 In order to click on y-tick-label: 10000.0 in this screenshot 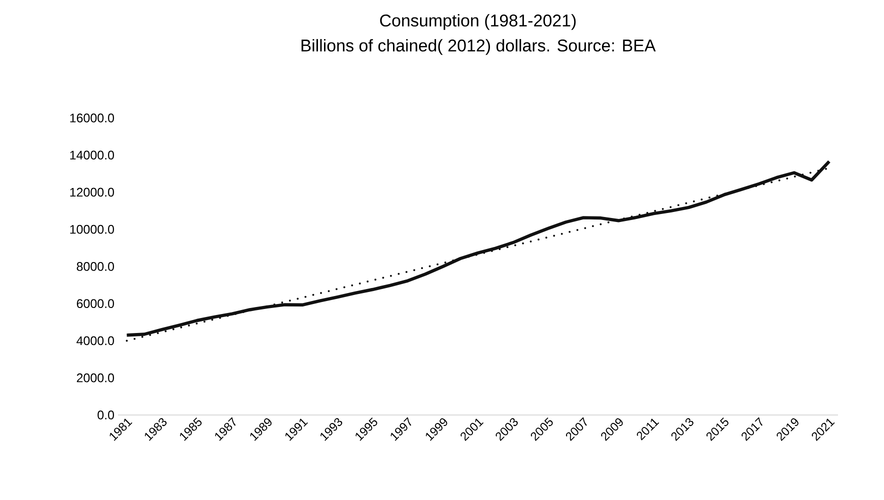, I will do `click(92, 229)`.